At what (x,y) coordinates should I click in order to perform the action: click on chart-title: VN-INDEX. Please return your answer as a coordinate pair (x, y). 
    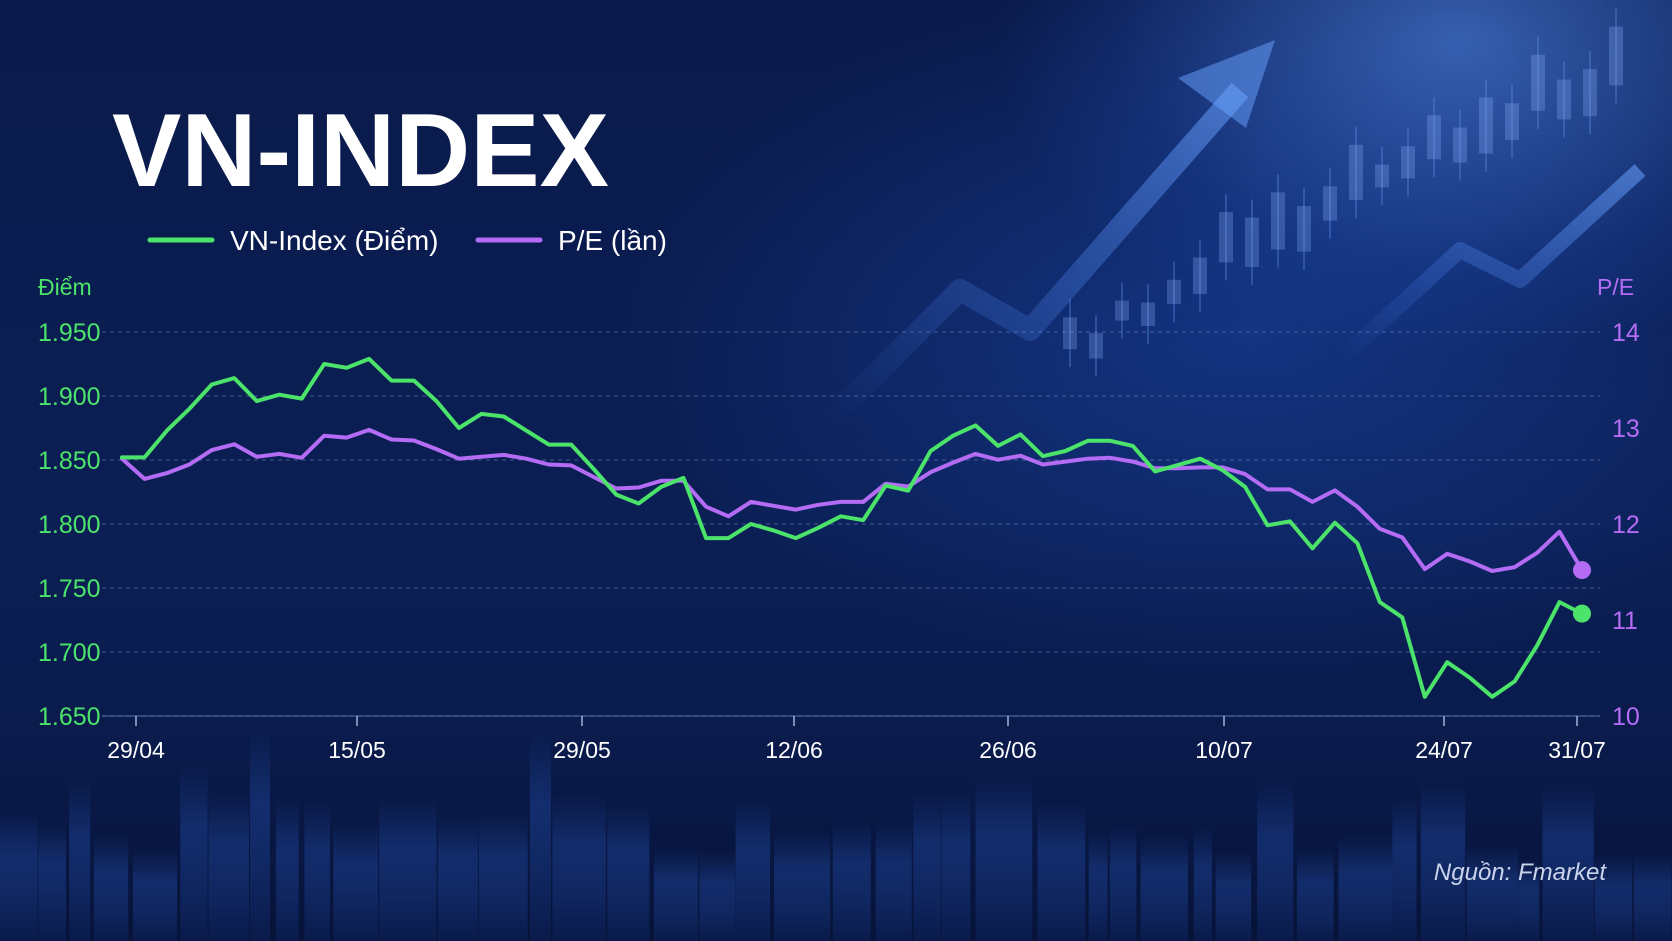
    Looking at the image, I should click on (360, 151).